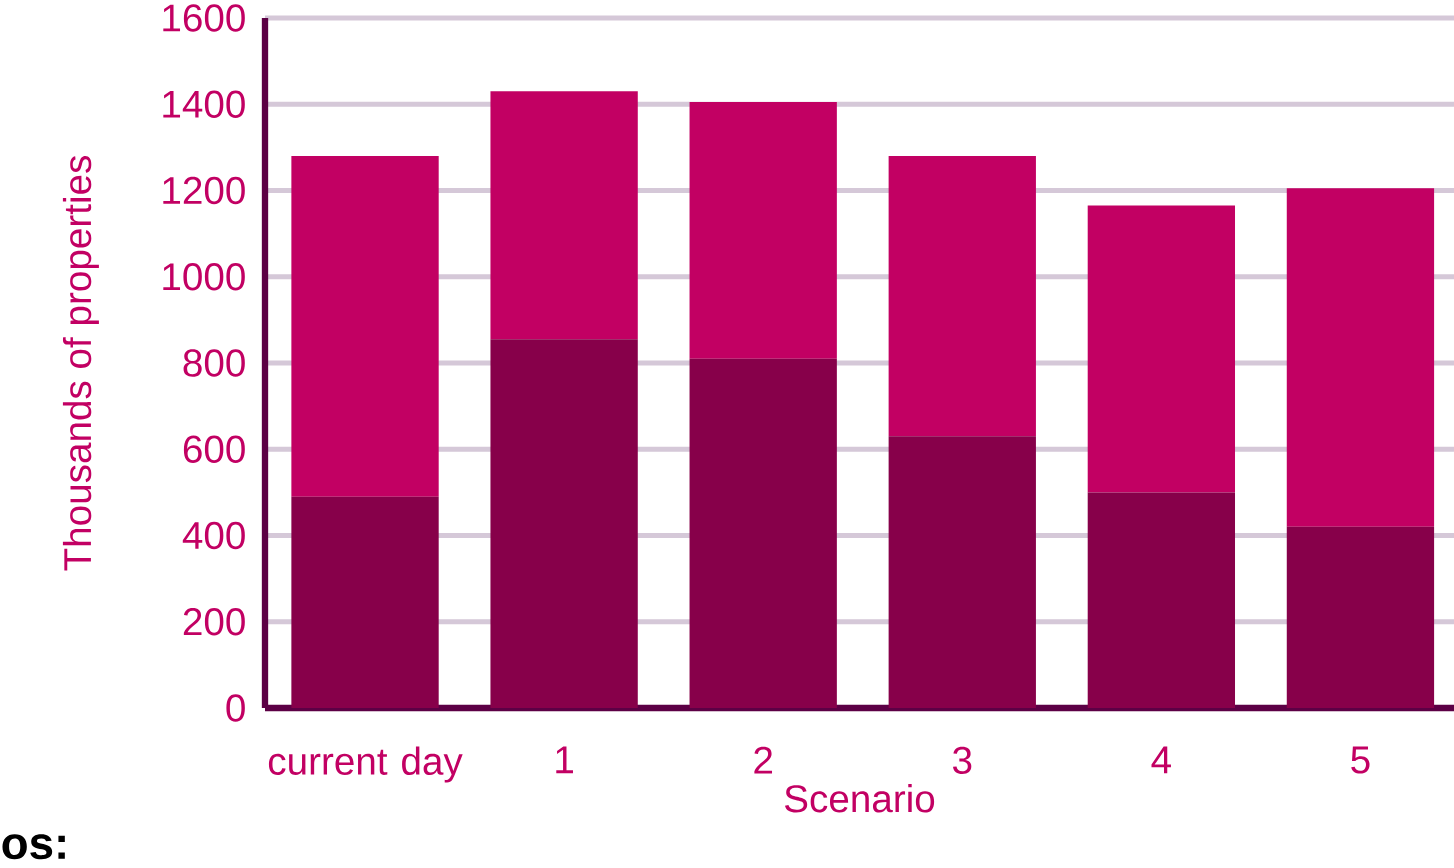  I want to click on y-axis-title: Thousands of properties, so click(80, 363).